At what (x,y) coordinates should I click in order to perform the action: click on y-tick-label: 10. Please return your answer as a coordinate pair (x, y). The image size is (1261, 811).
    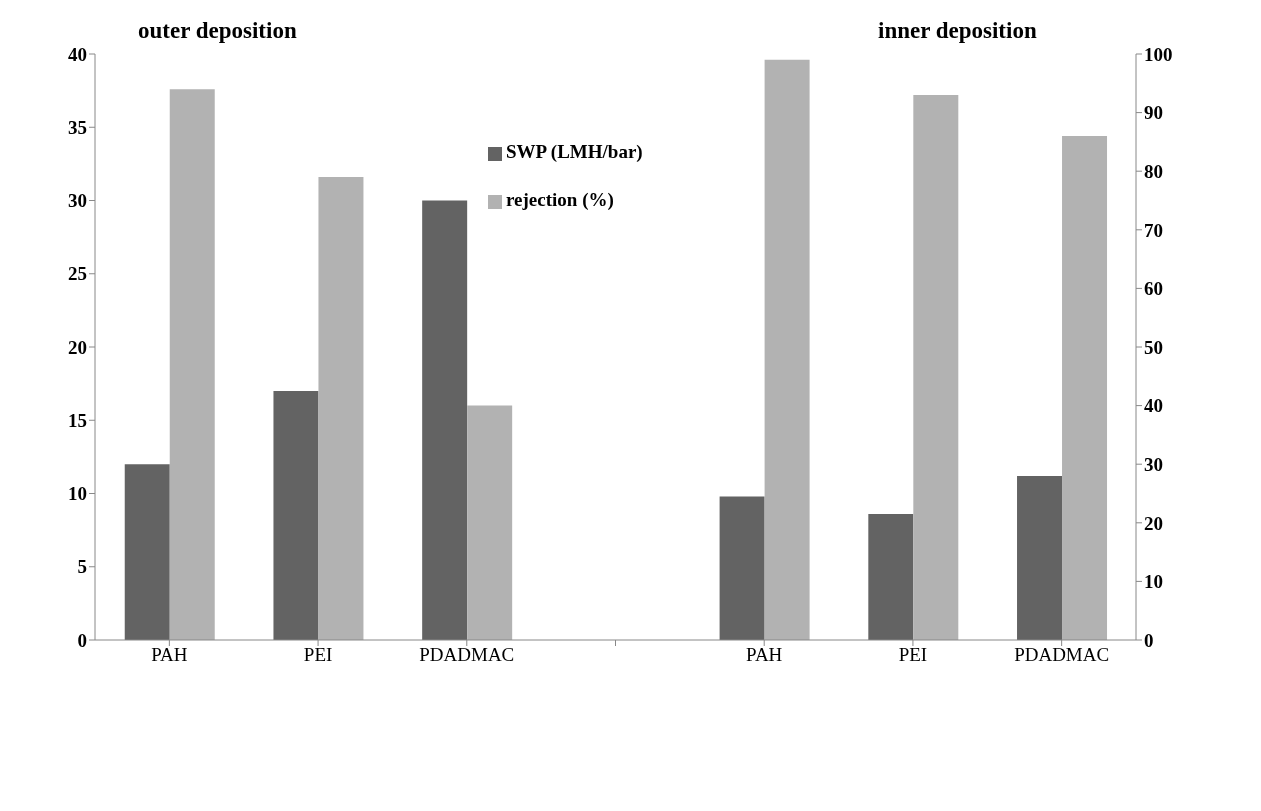
    Looking at the image, I should click on (77, 494).